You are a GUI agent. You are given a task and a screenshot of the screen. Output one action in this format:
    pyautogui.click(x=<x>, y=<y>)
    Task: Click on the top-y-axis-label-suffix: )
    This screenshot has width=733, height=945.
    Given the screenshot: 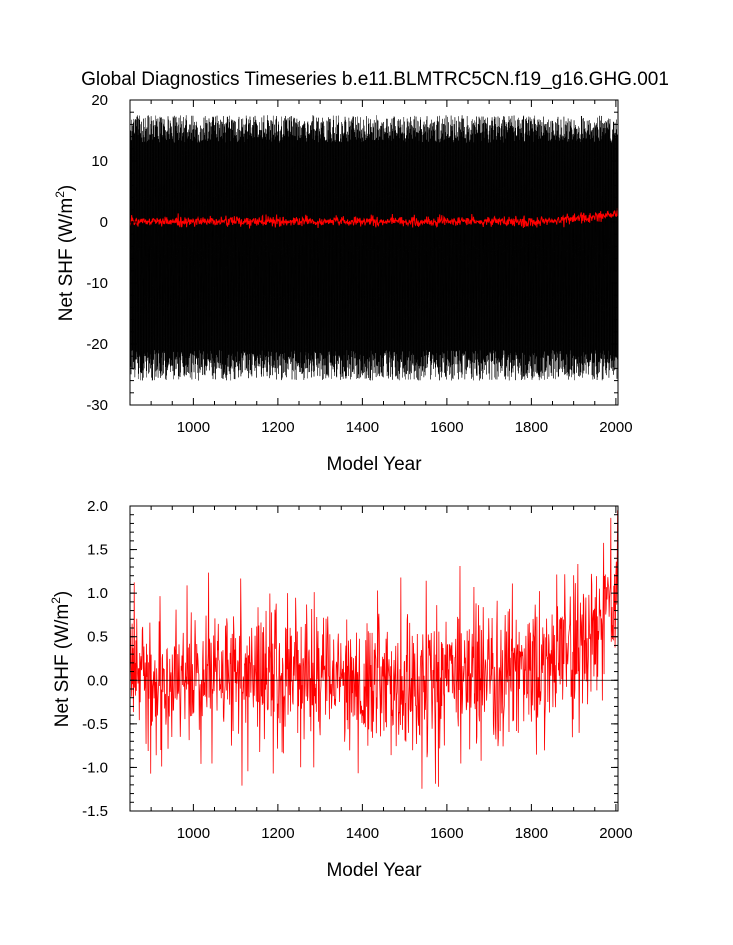 What is the action you would take?
    pyautogui.click(x=66, y=188)
    